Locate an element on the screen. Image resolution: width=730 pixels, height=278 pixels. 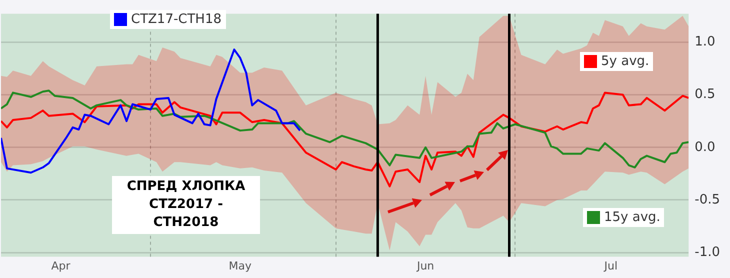
x-tick-label: May is located at coordinates (240, 265).